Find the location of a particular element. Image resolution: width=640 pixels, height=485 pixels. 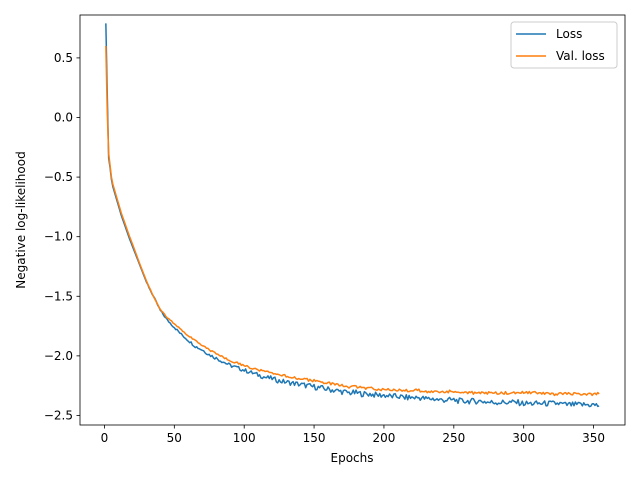

x-tick-label: 300 is located at coordinates (523, 438).